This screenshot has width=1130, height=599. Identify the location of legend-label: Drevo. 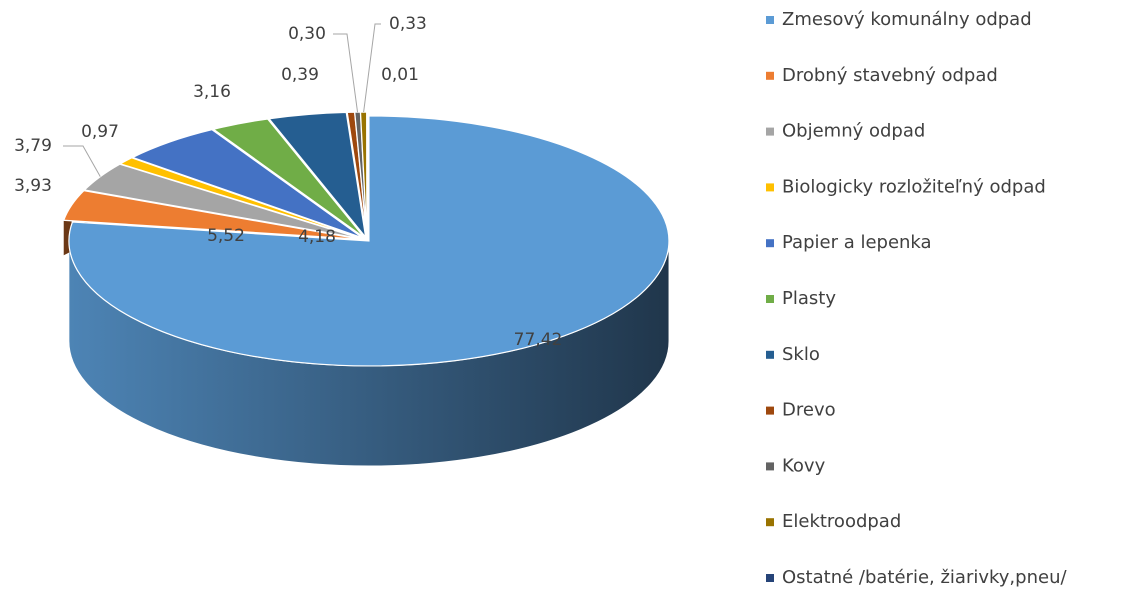
(809, 410).